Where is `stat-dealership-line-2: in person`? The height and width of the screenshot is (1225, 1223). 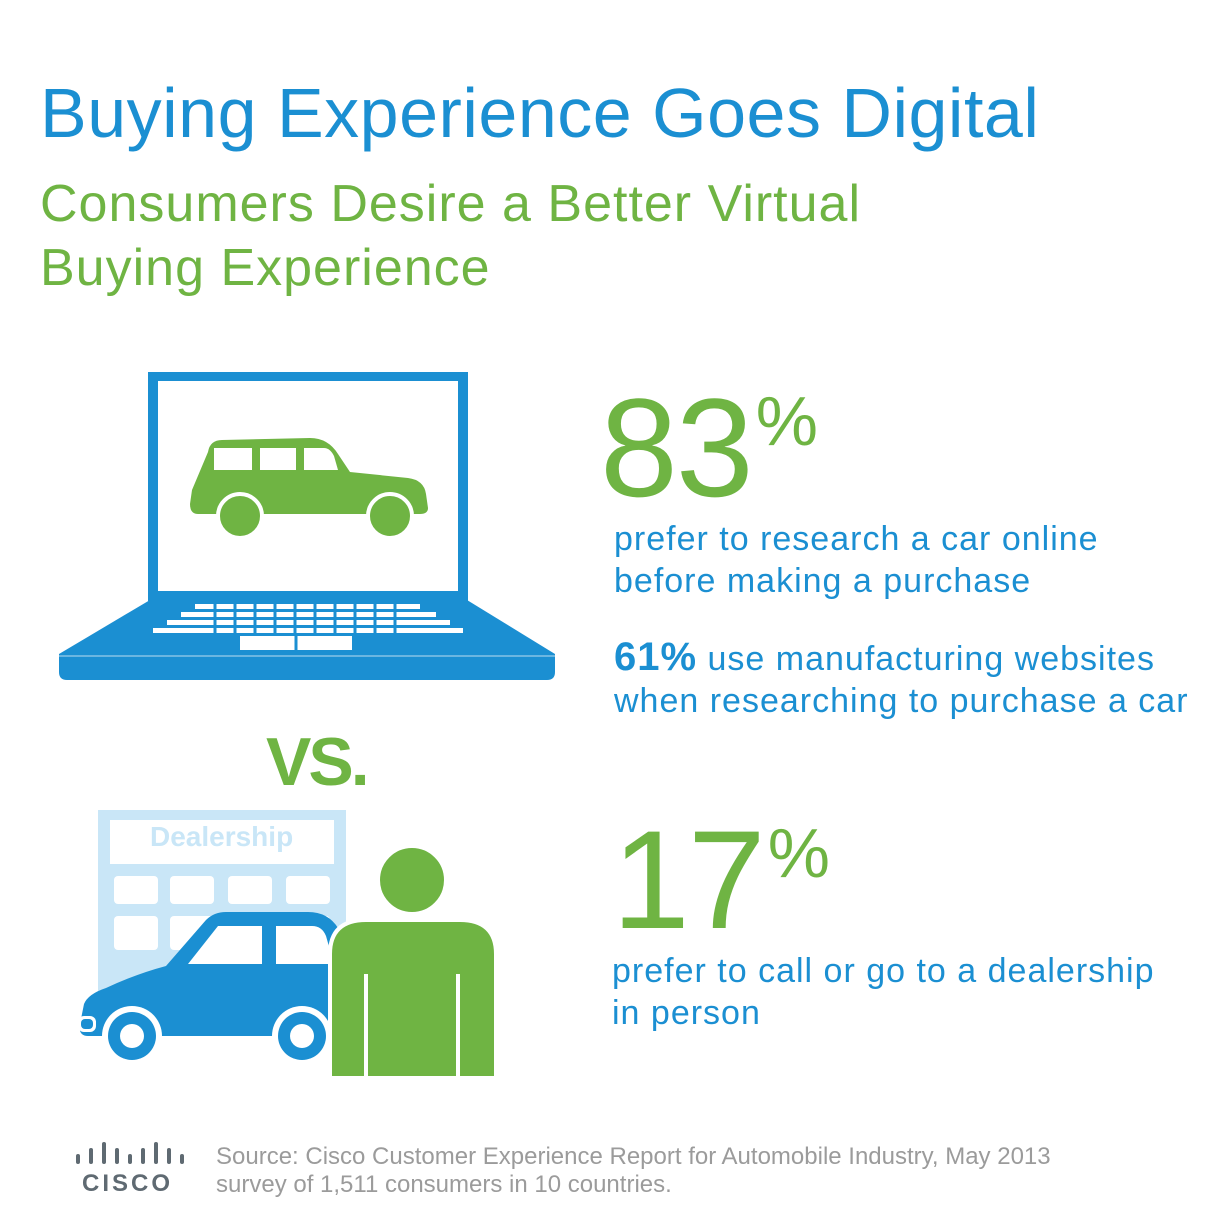
stat-dealership-line-2: in person is located at coordinates (686, 1013).